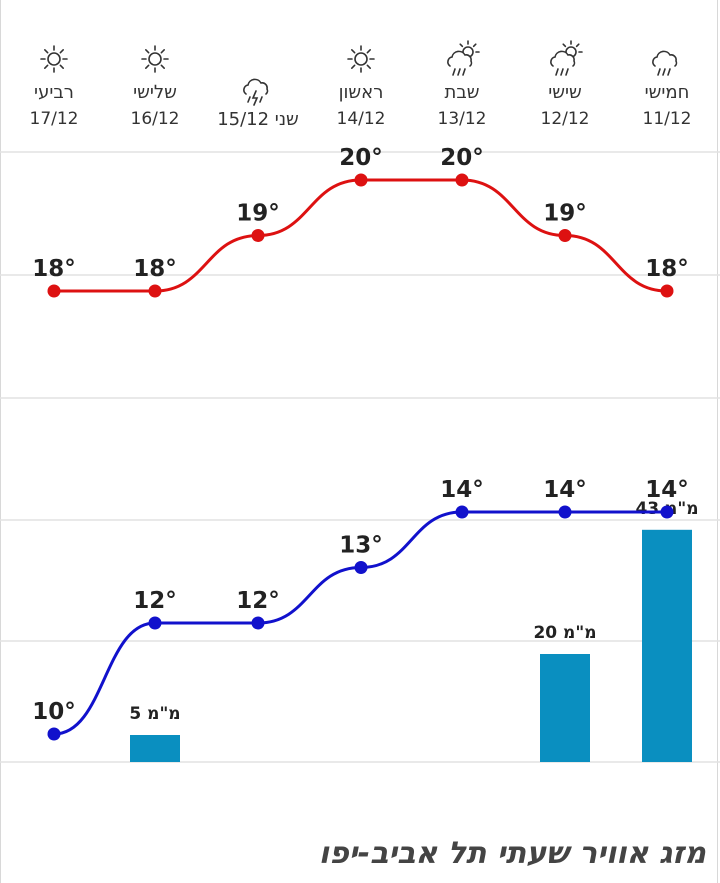 The image size is (720, 883). What do you see at coordinates (462, 119) in the screenshot?
I see `date-label: 13/12` at bounding box center [462, 119].